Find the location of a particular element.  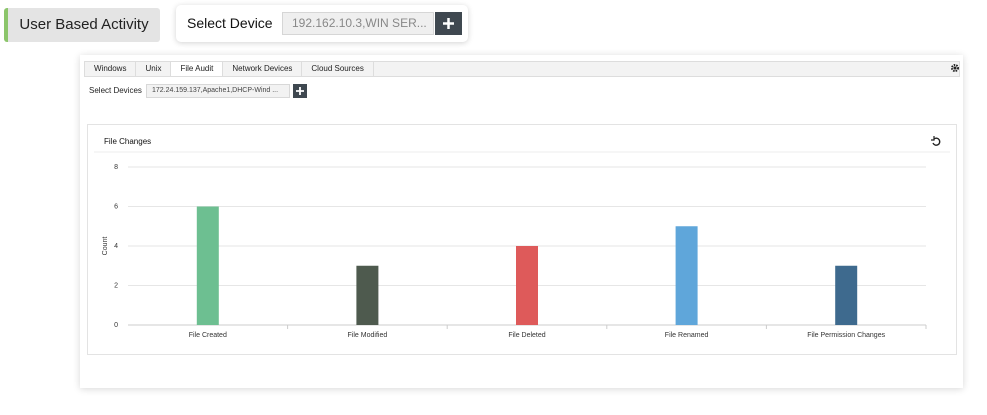

chart-title: File Changes is located at coordinates (127, 141).